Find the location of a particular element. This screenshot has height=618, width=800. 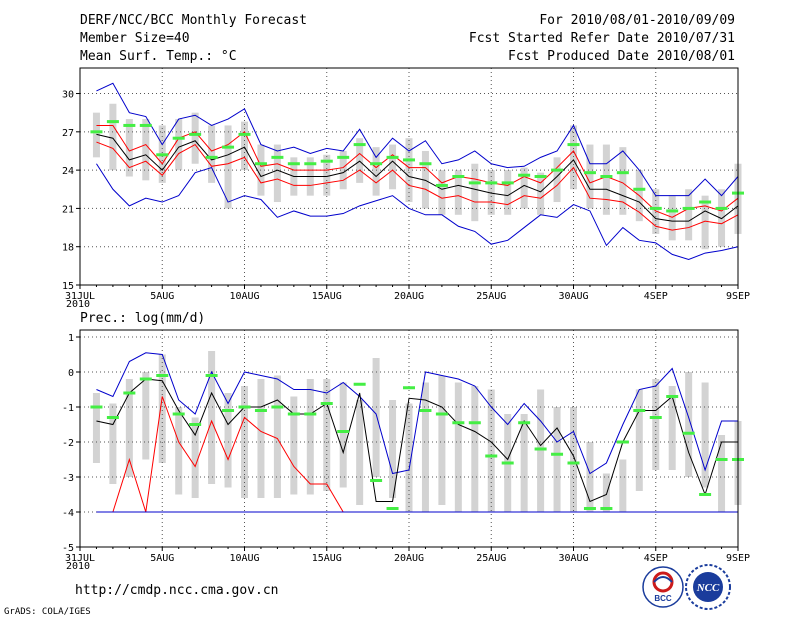

temp-xtick-label: 4SEP is located at coordinates (656, 296).